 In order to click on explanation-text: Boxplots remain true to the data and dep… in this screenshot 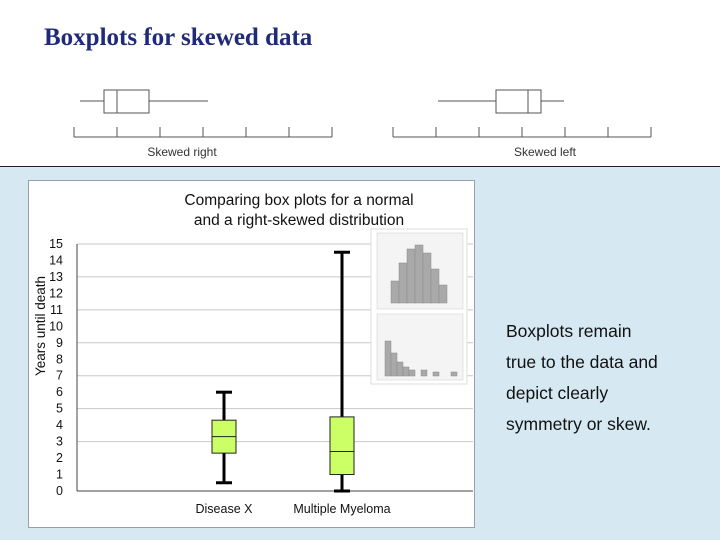, I will do `click(606, 378)`.